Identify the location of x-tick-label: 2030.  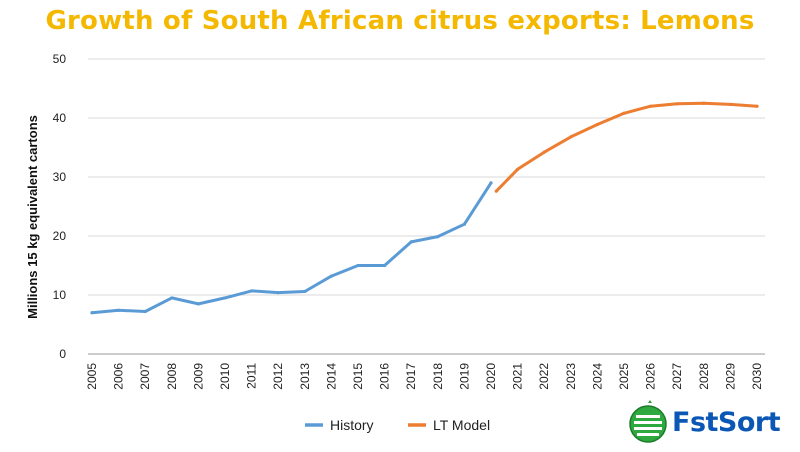
(757, 376).